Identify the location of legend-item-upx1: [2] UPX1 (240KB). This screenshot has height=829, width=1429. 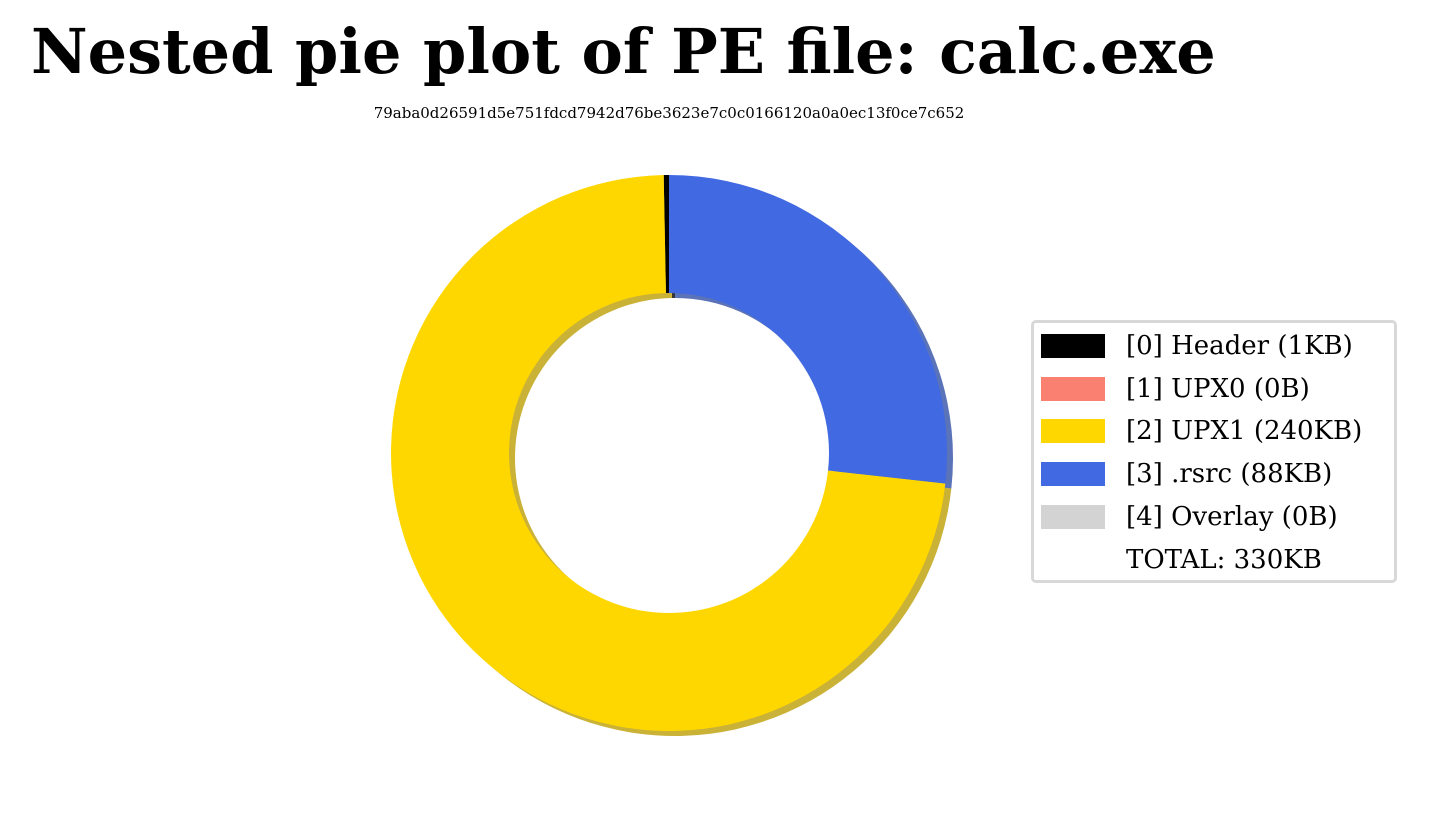
(1202, 431).